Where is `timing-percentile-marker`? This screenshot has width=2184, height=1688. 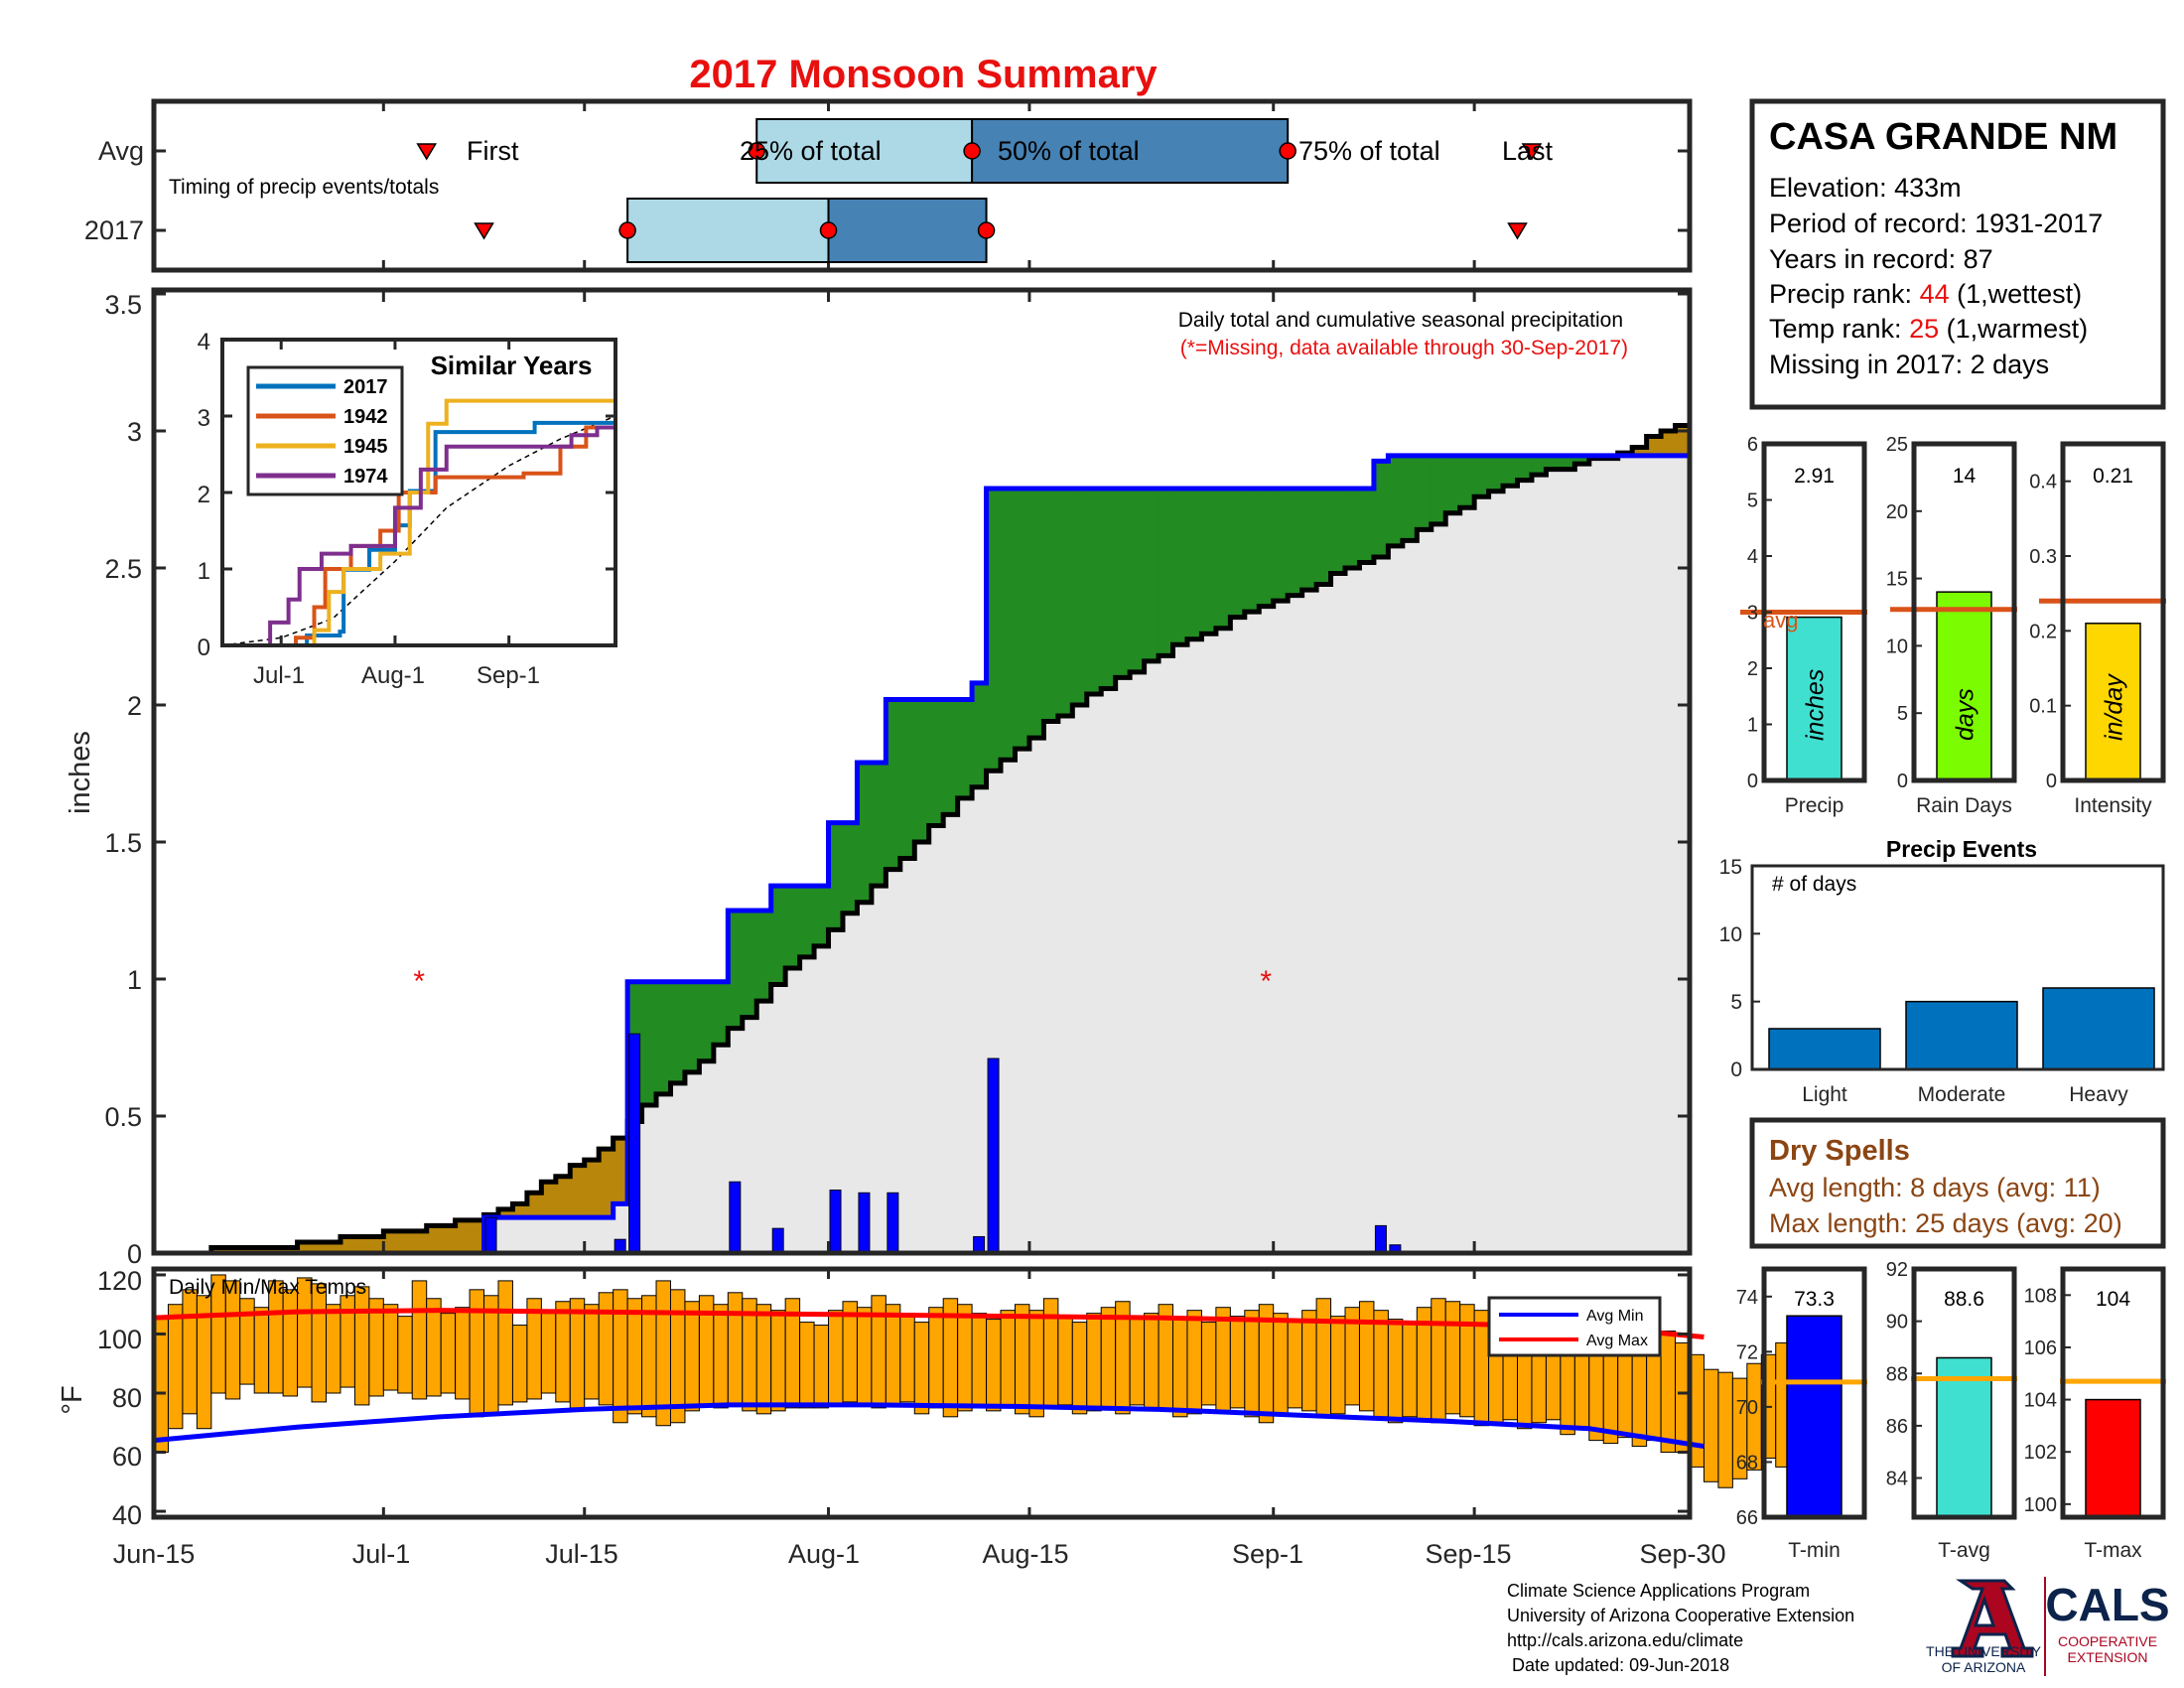
timing-percentile-marker is located at coordinates (756, 151).